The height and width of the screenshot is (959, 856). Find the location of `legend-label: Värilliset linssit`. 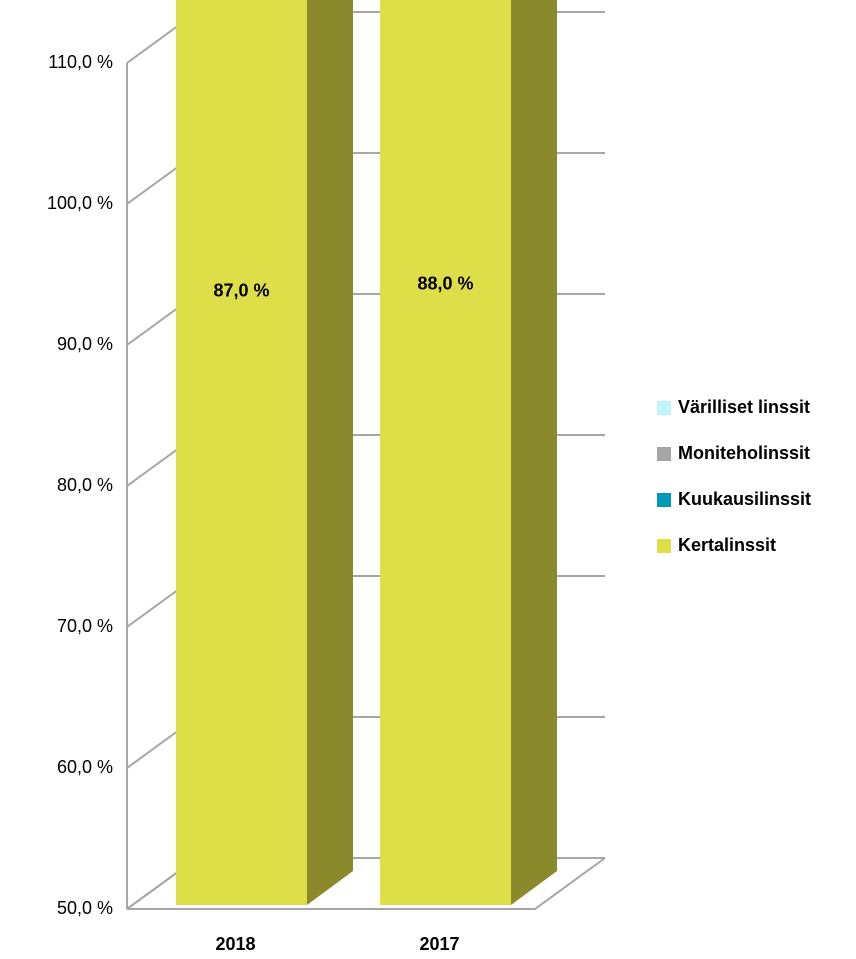

legend-label: Värilliset linssit is located at coordinates (744, 407).